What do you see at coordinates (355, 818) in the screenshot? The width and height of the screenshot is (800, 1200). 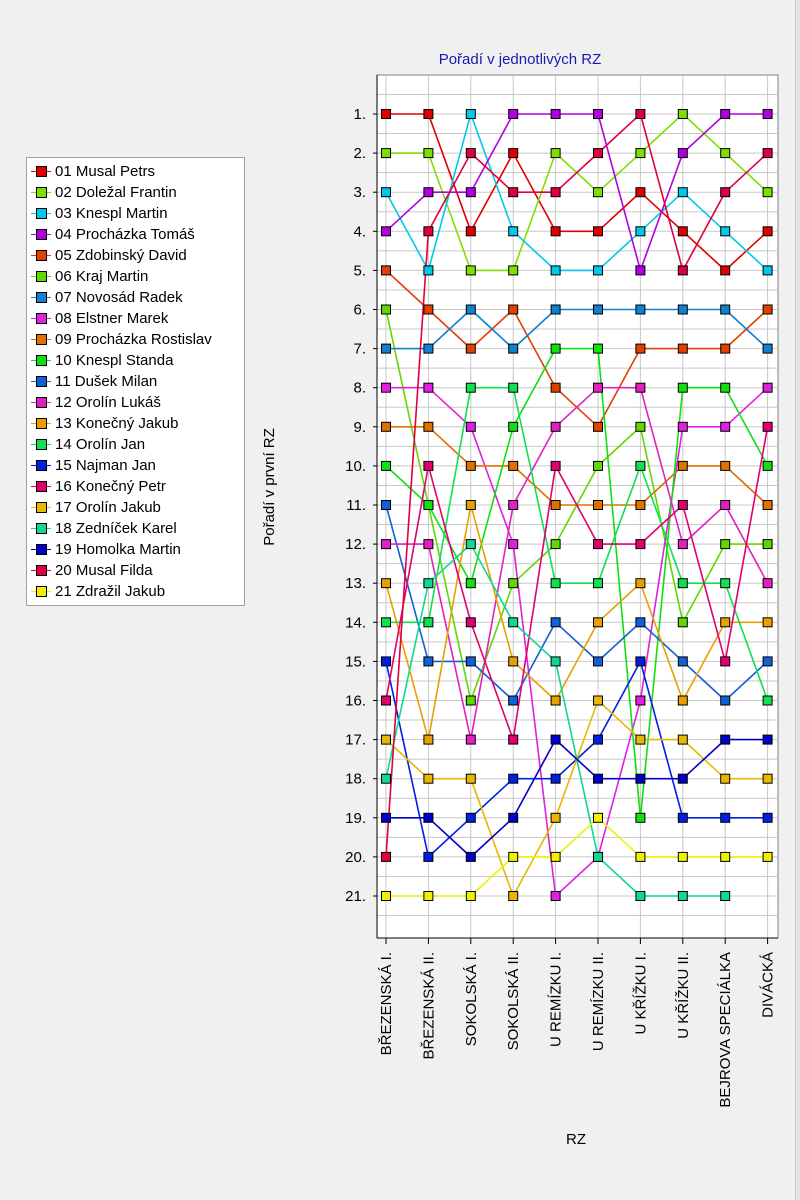 I see `y-tick-label: 19.` at bounding box center [355, 818].